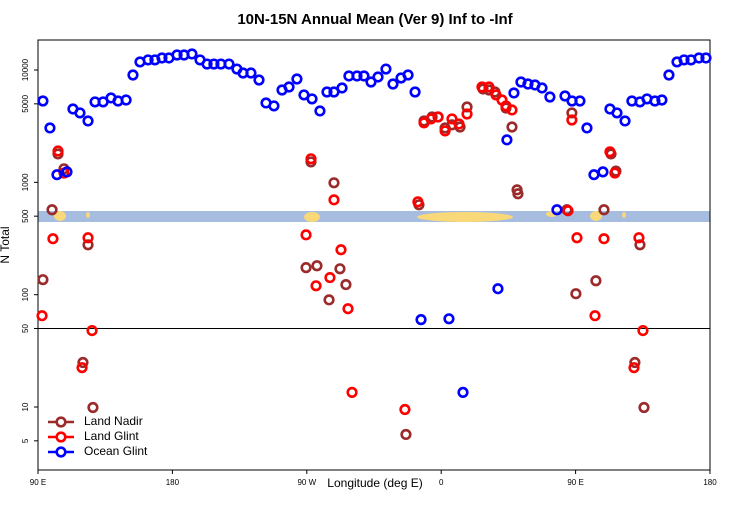 The image size is (750, 505). I want to click on y-tick-label: 5, so click(25, 440).